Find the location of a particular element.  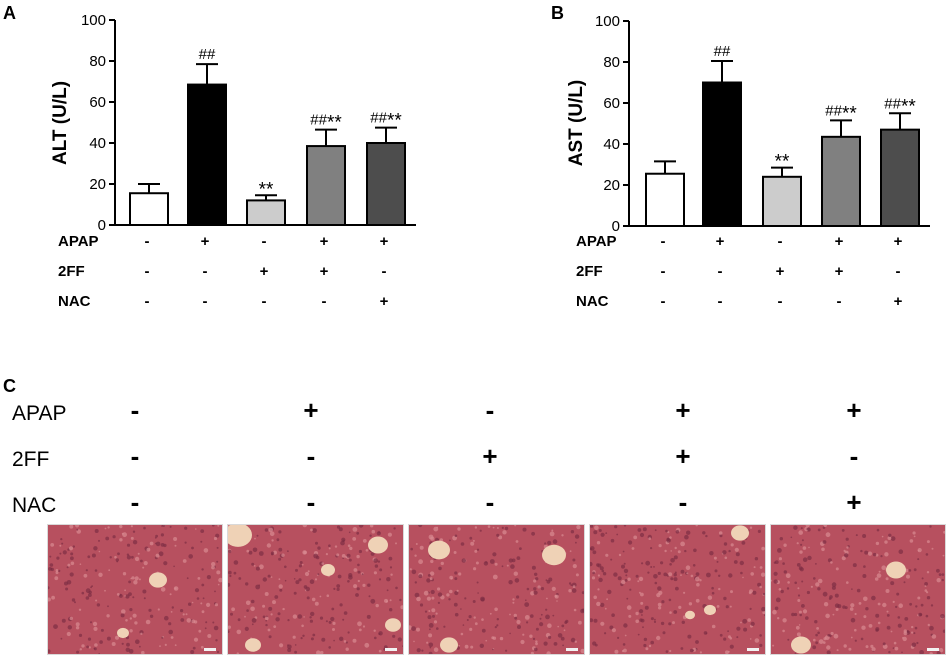

panel-letter: C is located at coordinates (9, 386).